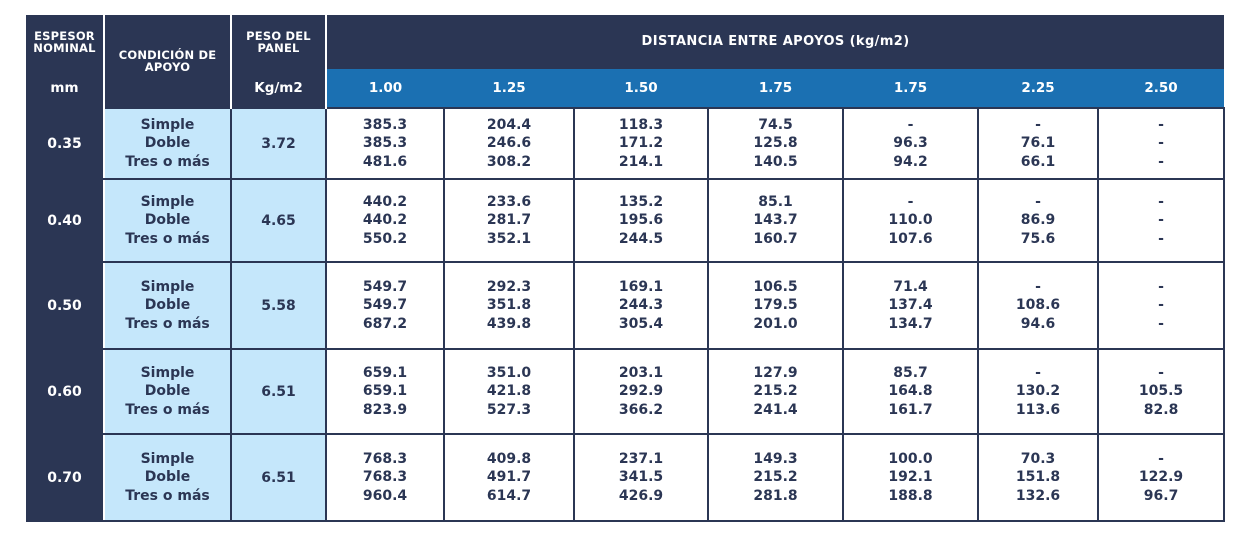  What do you see at coordinates (1038, 495) in the screenshot?
I see `value: 132.6` at bounding box center [1038, 495].